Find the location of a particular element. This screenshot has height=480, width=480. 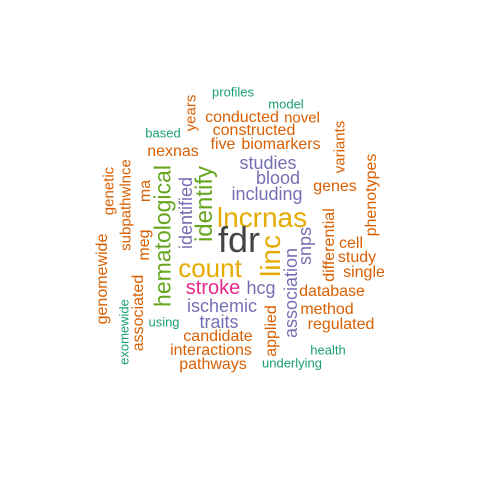

word-including: including is located at coordinates (267, 194).